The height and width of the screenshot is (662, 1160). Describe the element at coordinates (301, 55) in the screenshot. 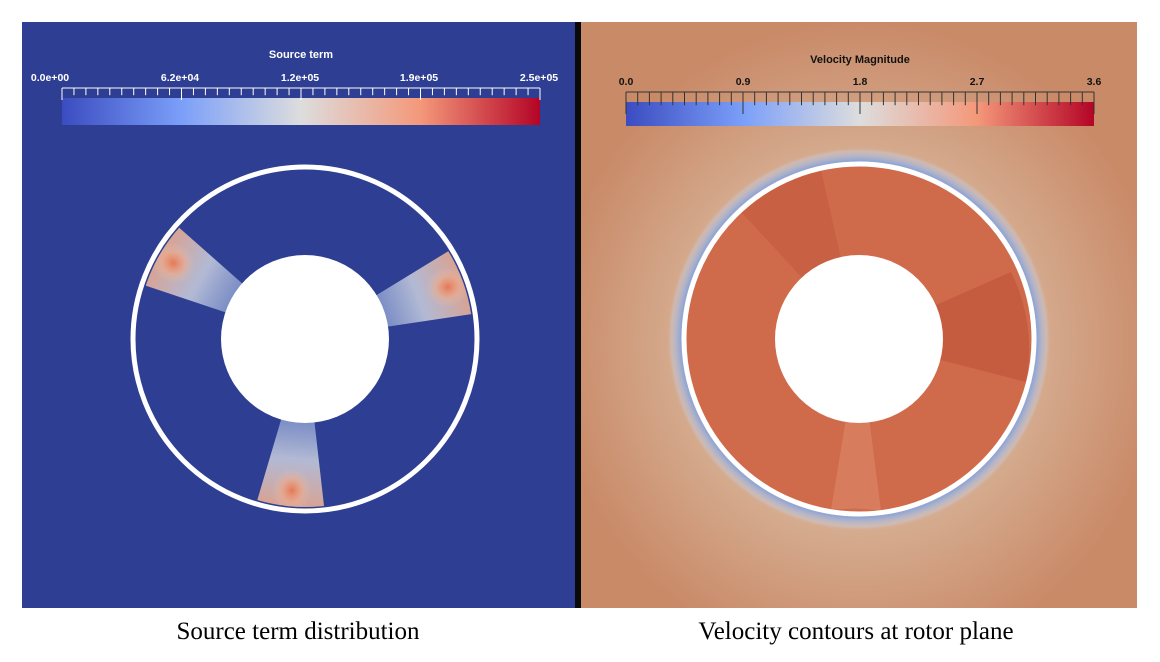

I see `colorbar-title: Source term` at that location.